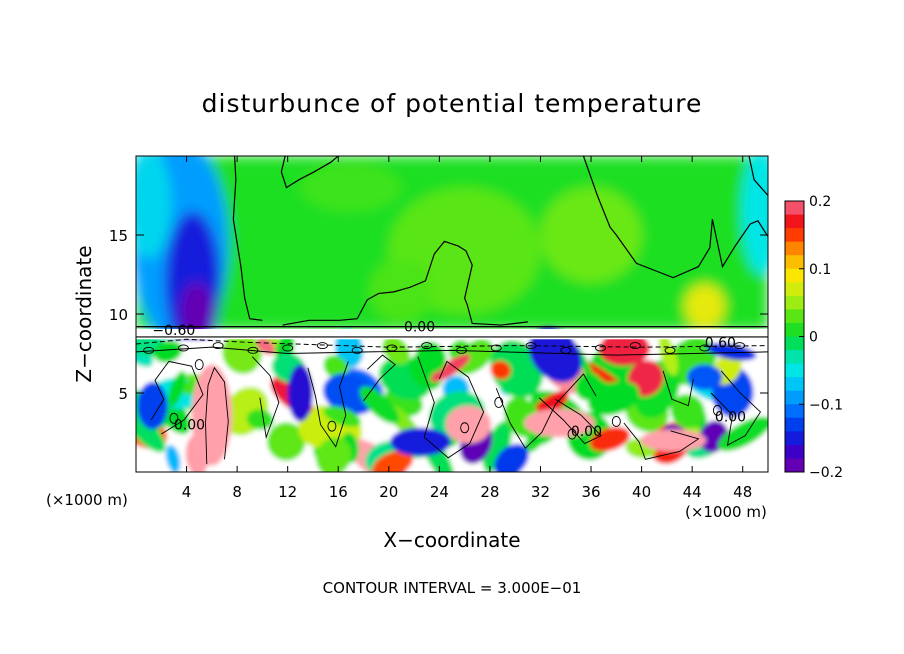 Image resolution: width=904 pixels, height=654 pixels. Describe the element at coordinates (287, 492) in the screenshot. I see `x-tick-label: 12` at that location.